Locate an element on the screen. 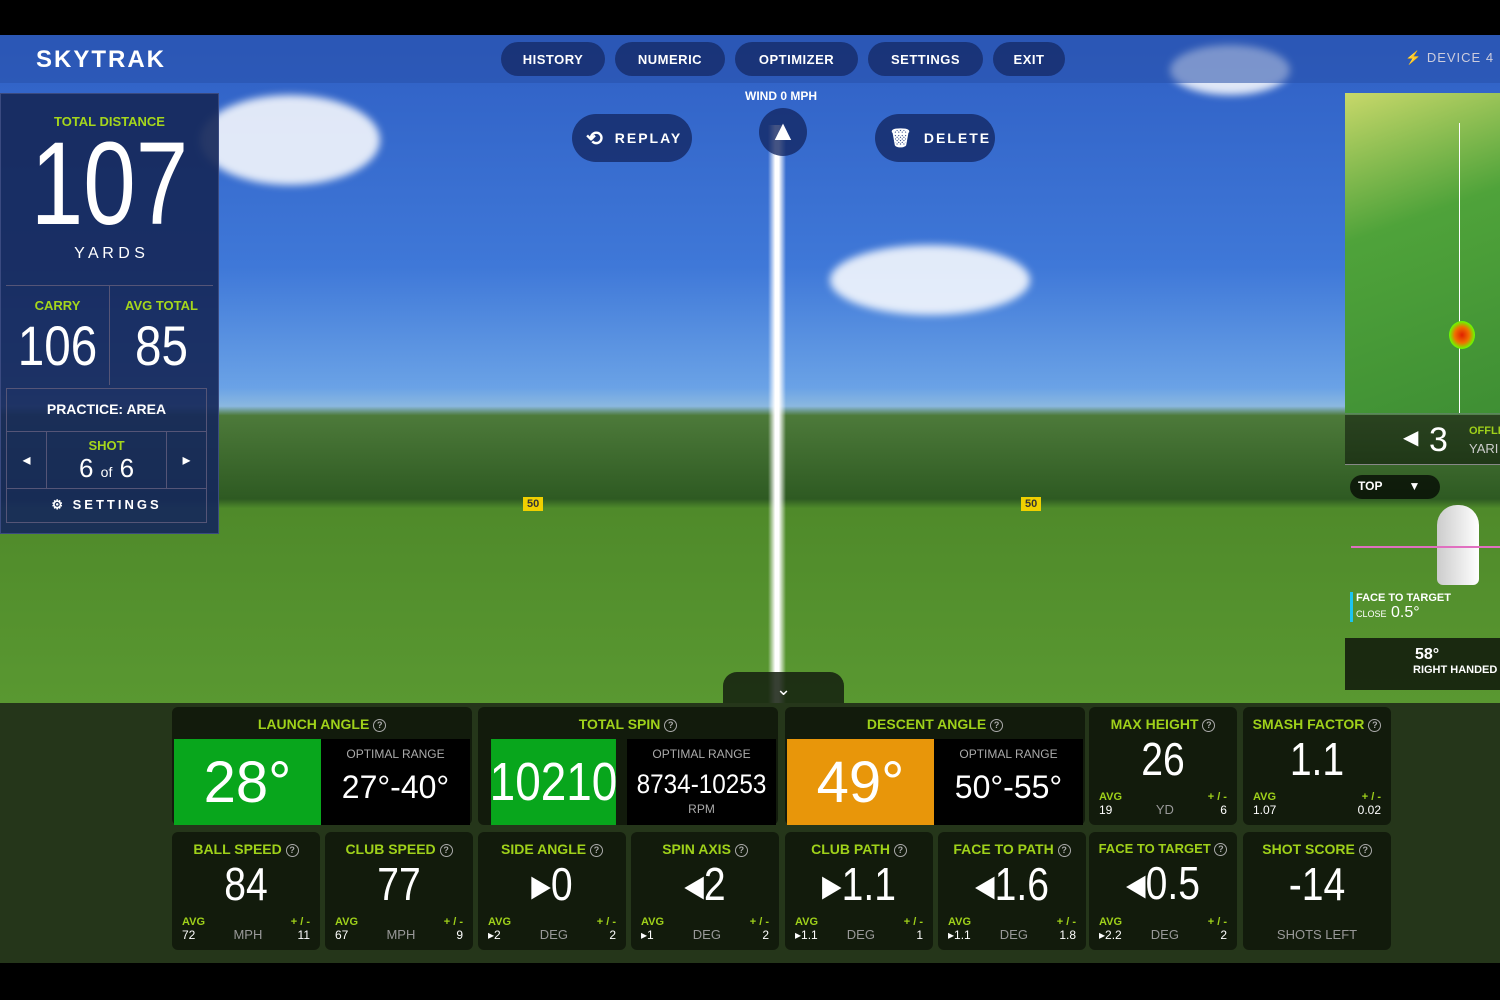 This screenshot has width=1500, height=1000. carry-label: CARRY is located at coordinates (57, 305).